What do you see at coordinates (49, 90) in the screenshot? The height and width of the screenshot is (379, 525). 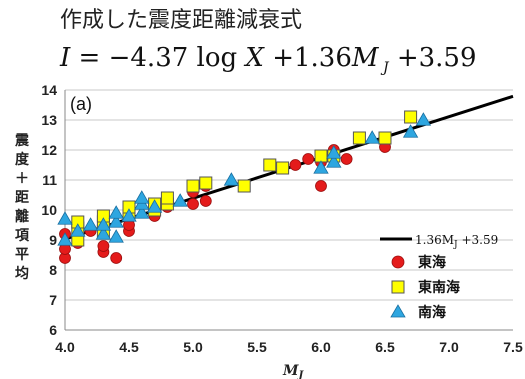 I see `y-tick-label: 14` at bounding box center [49, 90].